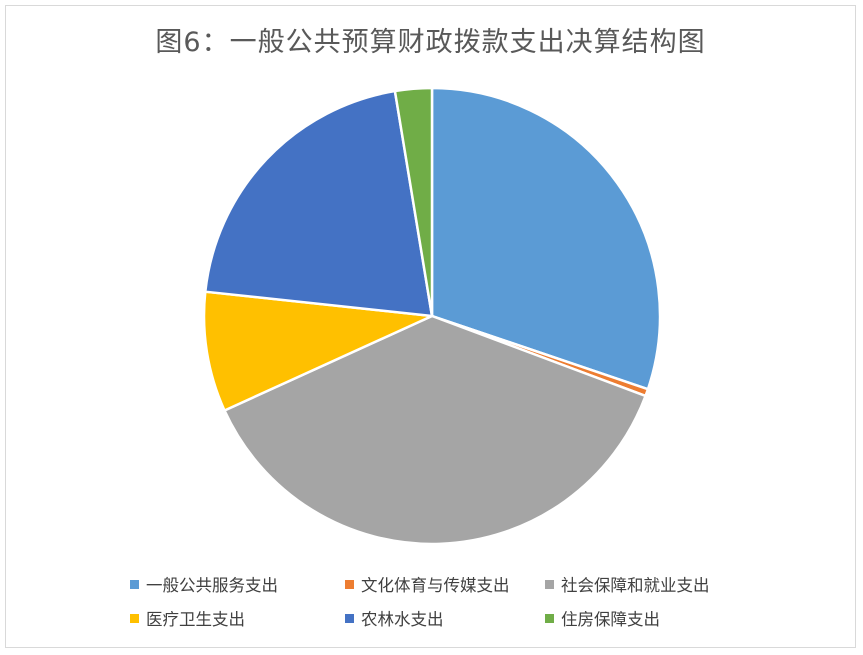  I want to click on pie-slice-healthcare, so click(318, 351).